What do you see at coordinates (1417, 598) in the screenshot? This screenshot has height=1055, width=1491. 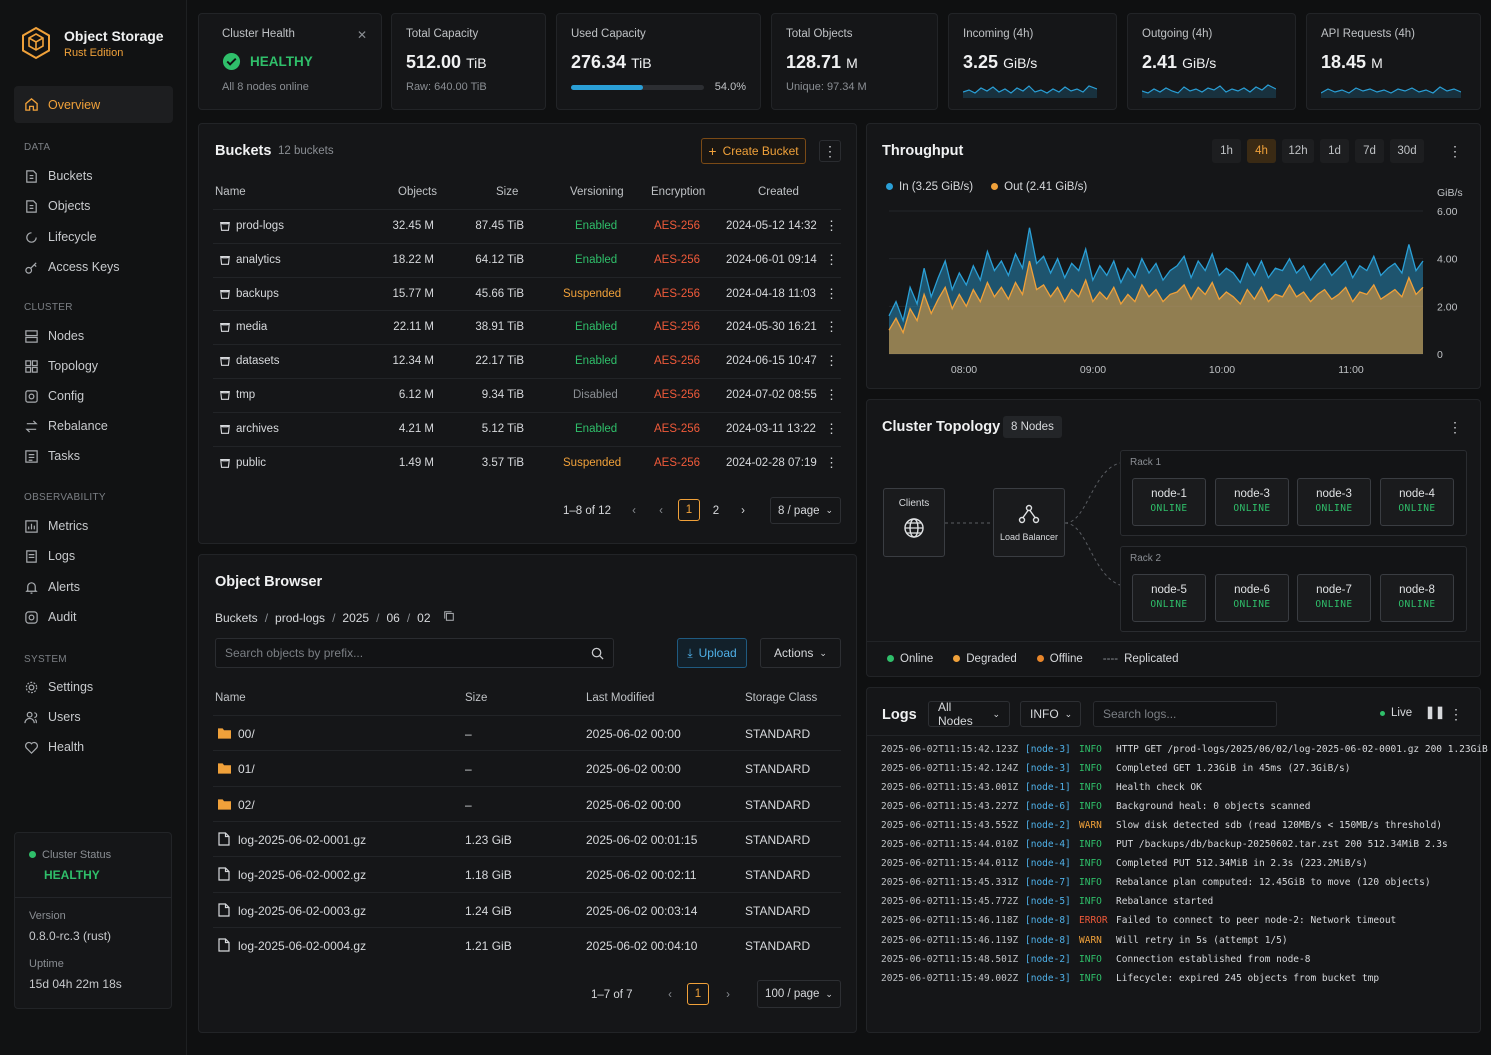 I see `node-card: node-8 ONLINE` at bounding box center [1417, 598].